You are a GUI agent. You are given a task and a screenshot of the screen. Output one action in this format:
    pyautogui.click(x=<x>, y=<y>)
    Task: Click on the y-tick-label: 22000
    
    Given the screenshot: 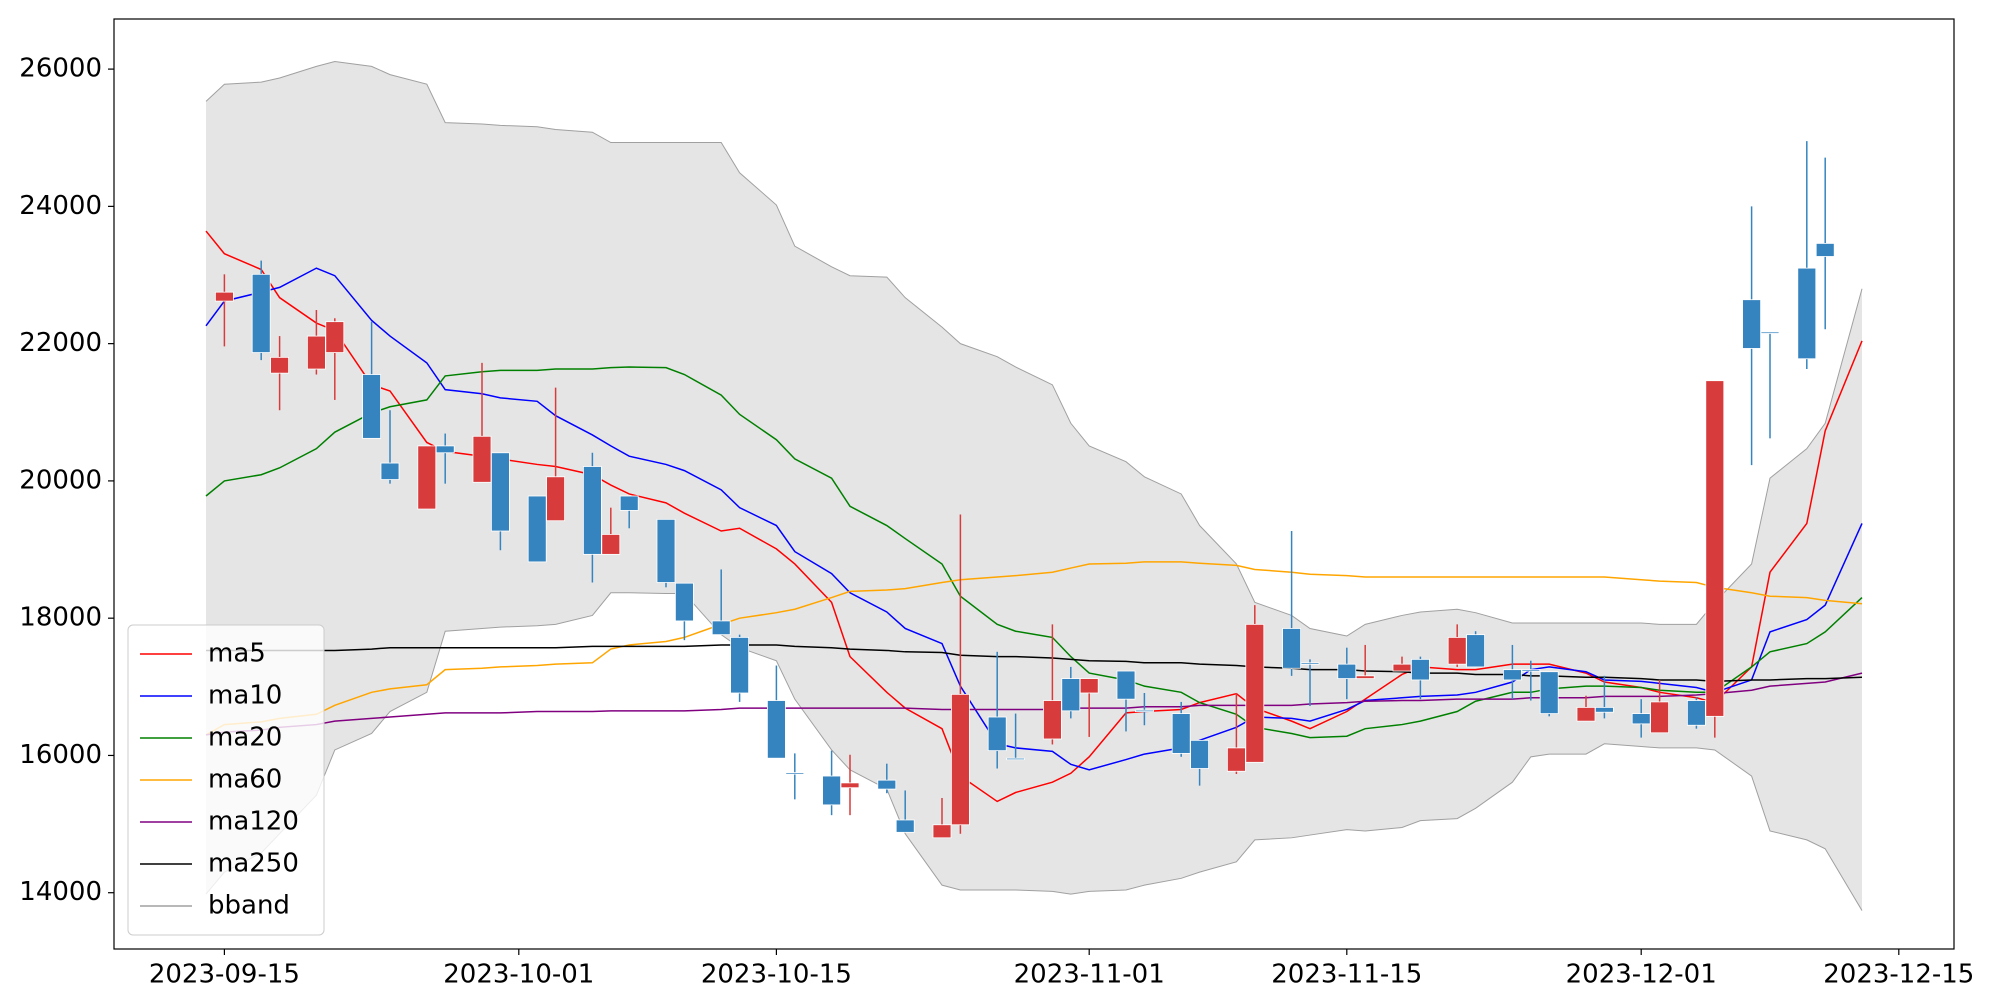 What is the action you would take?
    pyautogui.click(x=60, y=343)
    